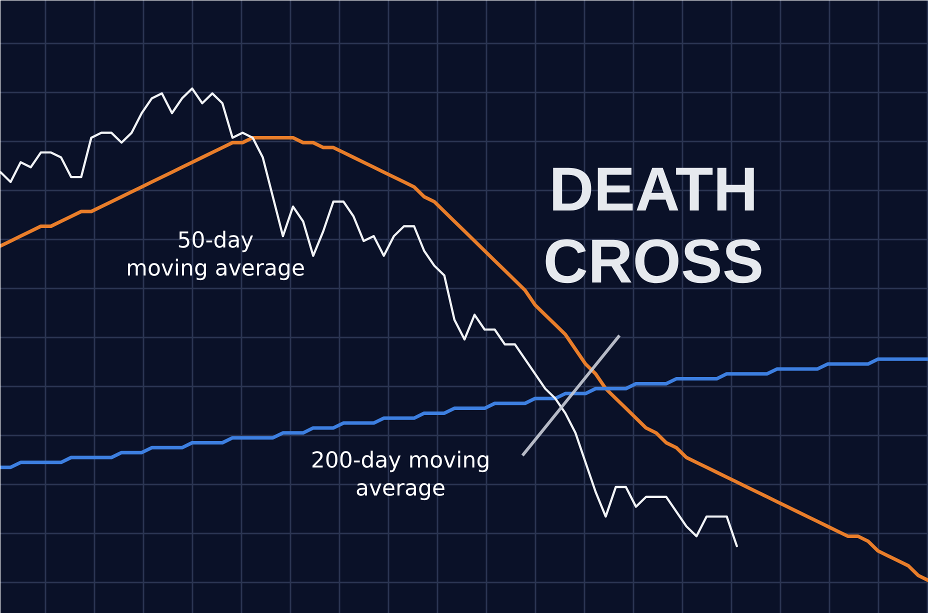 This screenshot has width=928, height=613. Describe the element at coordinates (216, 255) in the screenshot. I see `series-label: 50-day moving average` at that location.